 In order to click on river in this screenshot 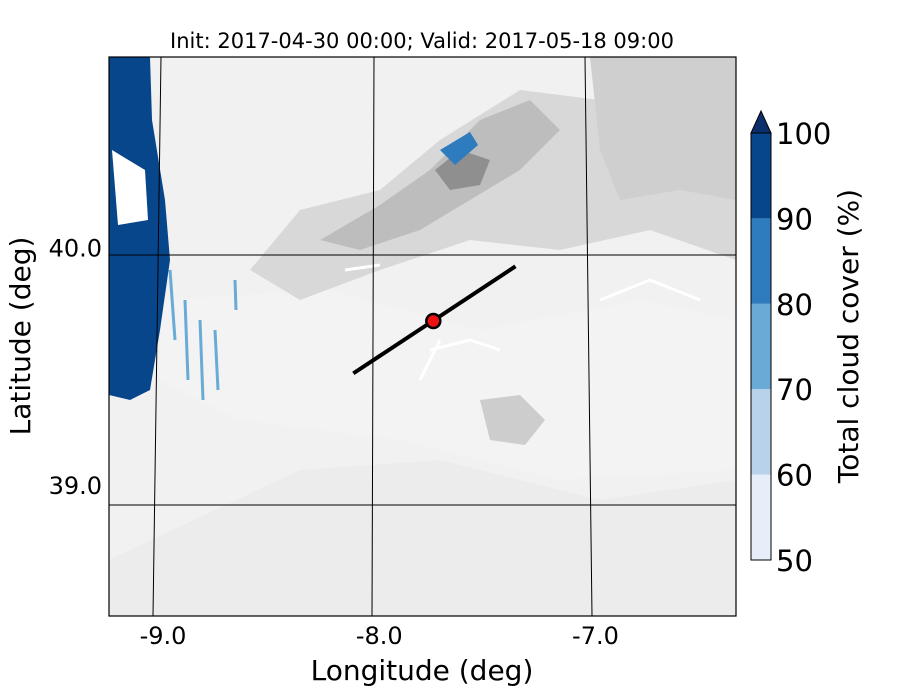, I will do `click(522, 322)`.